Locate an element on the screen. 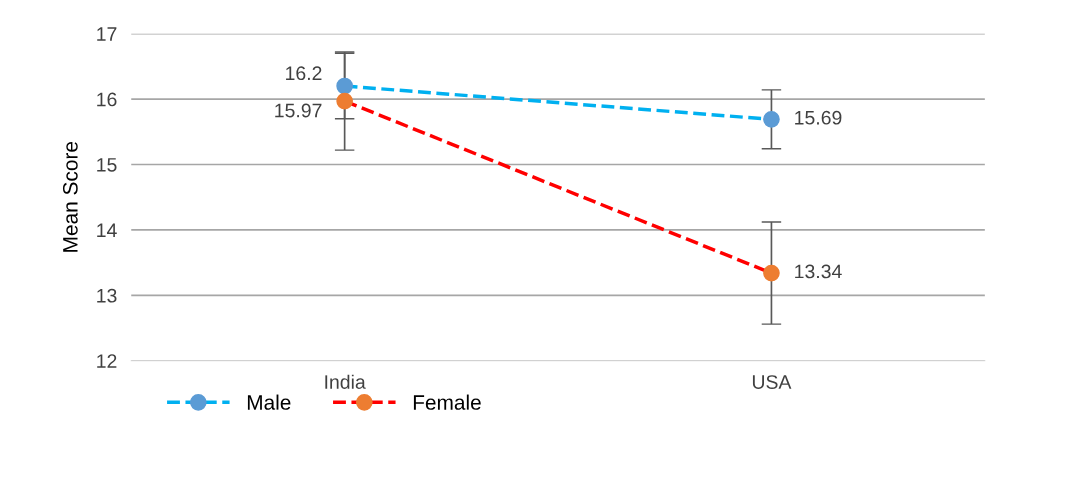  data-label: 15.69 is located at coordinates (818, 117).